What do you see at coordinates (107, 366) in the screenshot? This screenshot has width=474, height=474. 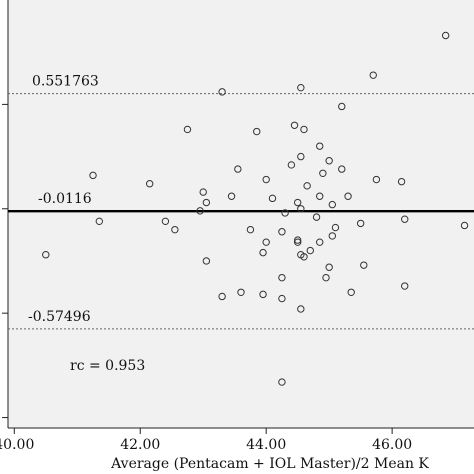 I see `annotation-rc: rc = 0.953` at bounding box center [107, 366].